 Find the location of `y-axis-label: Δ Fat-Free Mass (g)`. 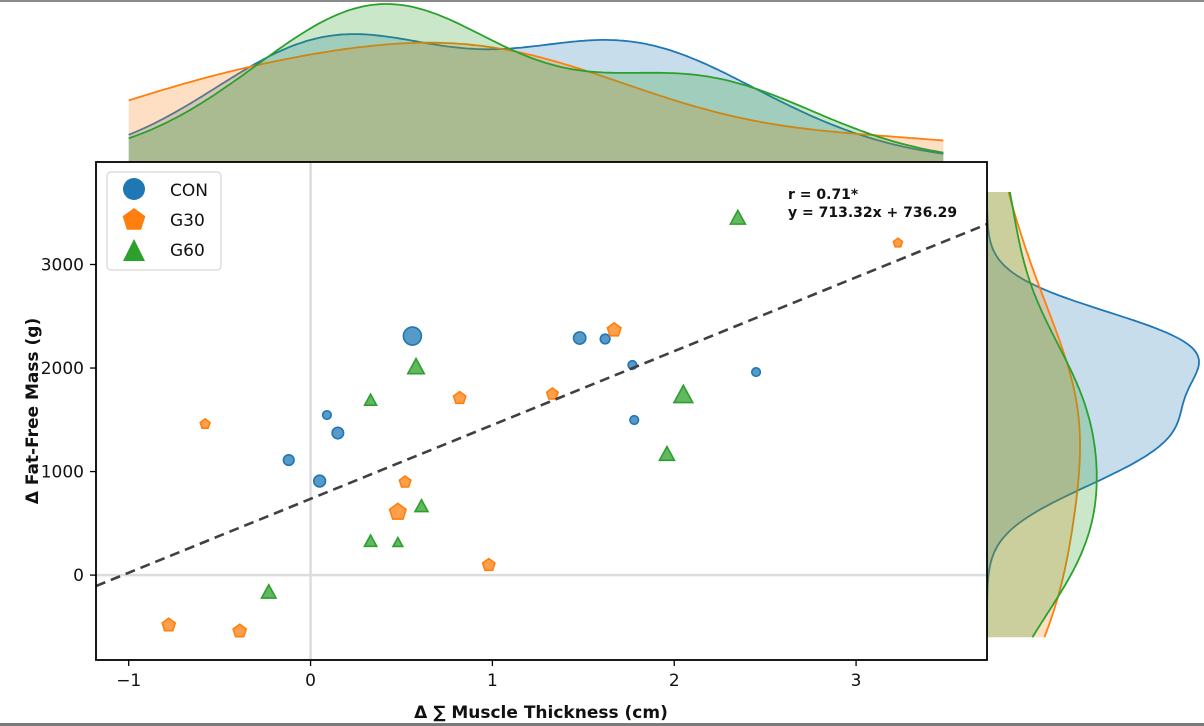

y-axis-label: Δ Fat-Free Mass (g) is located at coordinates (33, 411).